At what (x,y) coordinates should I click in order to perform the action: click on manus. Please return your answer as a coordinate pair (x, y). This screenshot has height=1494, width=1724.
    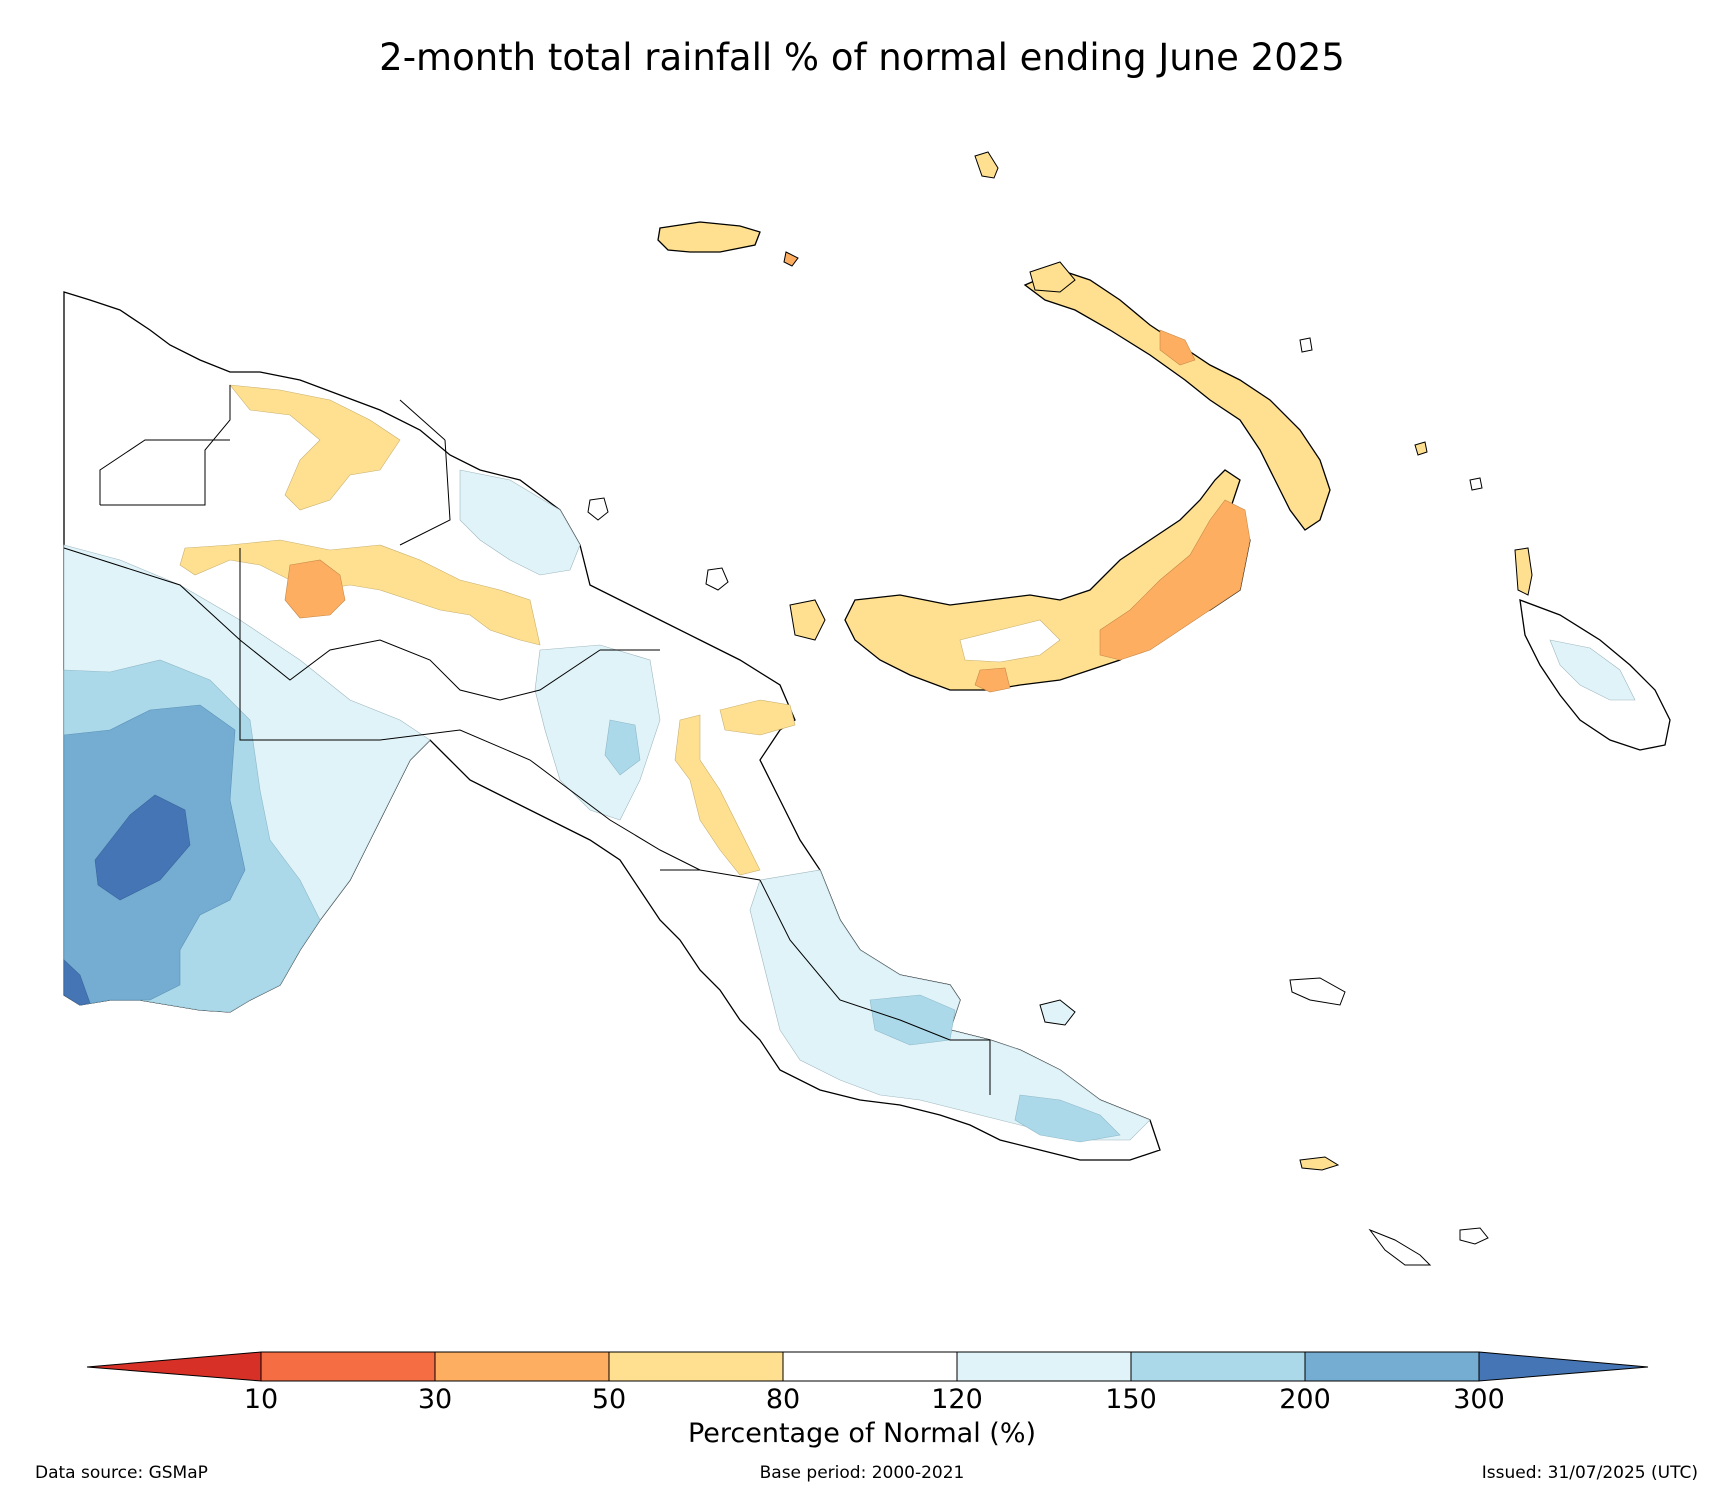
    Looking at the image, I should click on (728, 244).